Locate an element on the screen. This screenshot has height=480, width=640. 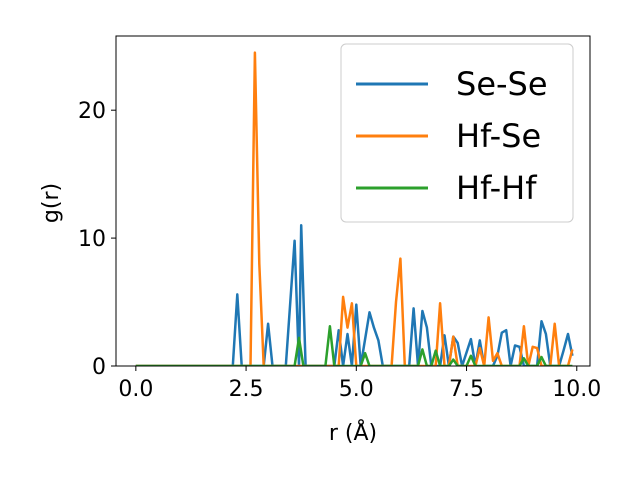
legend: Se-Se Hf-Se Hf-Hf is located at coordinates (457, 133).